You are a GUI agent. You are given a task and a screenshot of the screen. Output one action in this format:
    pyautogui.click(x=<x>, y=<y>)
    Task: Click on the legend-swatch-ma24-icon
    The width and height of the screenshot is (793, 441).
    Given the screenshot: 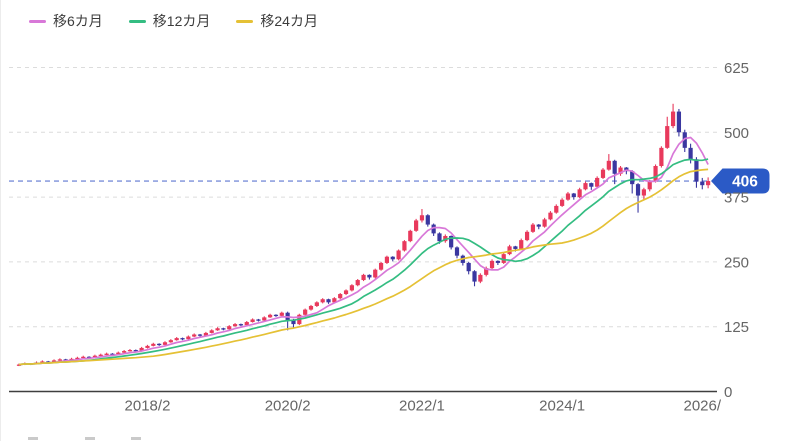 What is the action you would take?
    pyautogui.click(x=245, y=21)
    